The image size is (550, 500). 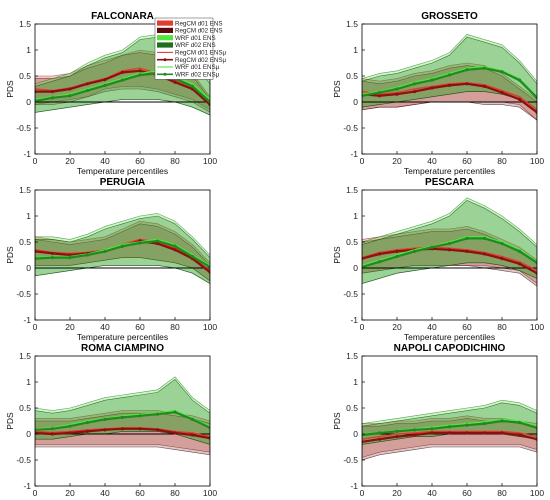 What do you see at coordinates (188, 74) in the screenshot?
I see `legend-item: WRF d02 ENSμ` at bounding box center [188, 74].